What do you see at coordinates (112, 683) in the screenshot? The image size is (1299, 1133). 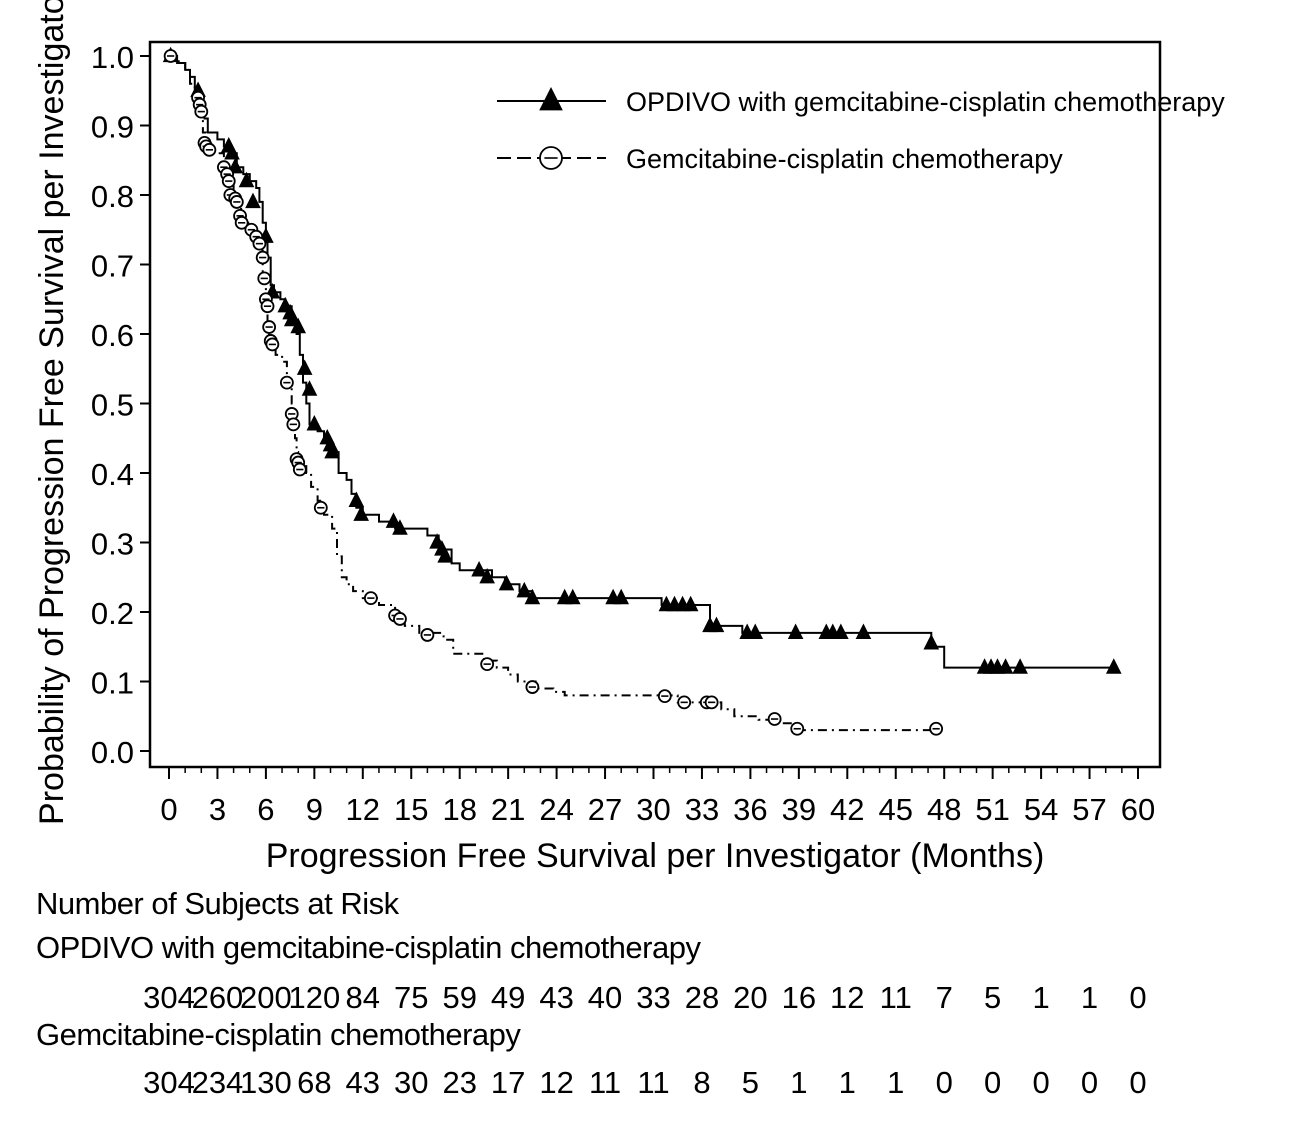 I see `y-tick-label: 0.1` at bounding box center [112, 683].